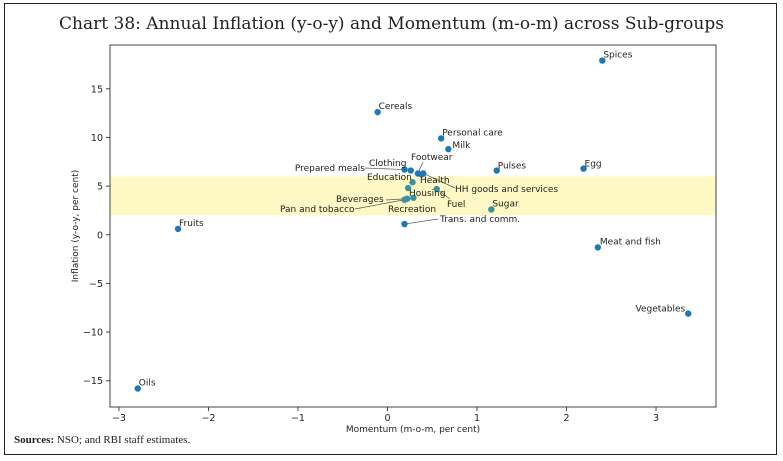  What do you see at coordinates (178, 229) in the screenshot?
I see `point-fruits` at bounding box center [178, 229].